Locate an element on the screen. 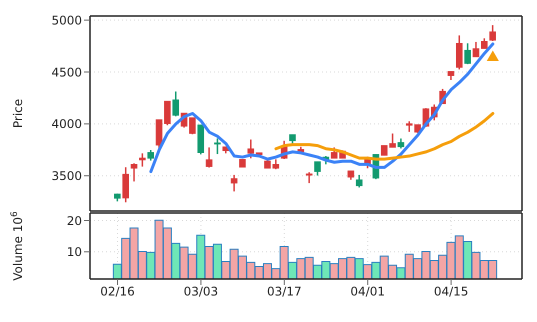 This screenshot has width=537, height=322. x-tick-label: 04/01 is located at coordinates (368, 291).